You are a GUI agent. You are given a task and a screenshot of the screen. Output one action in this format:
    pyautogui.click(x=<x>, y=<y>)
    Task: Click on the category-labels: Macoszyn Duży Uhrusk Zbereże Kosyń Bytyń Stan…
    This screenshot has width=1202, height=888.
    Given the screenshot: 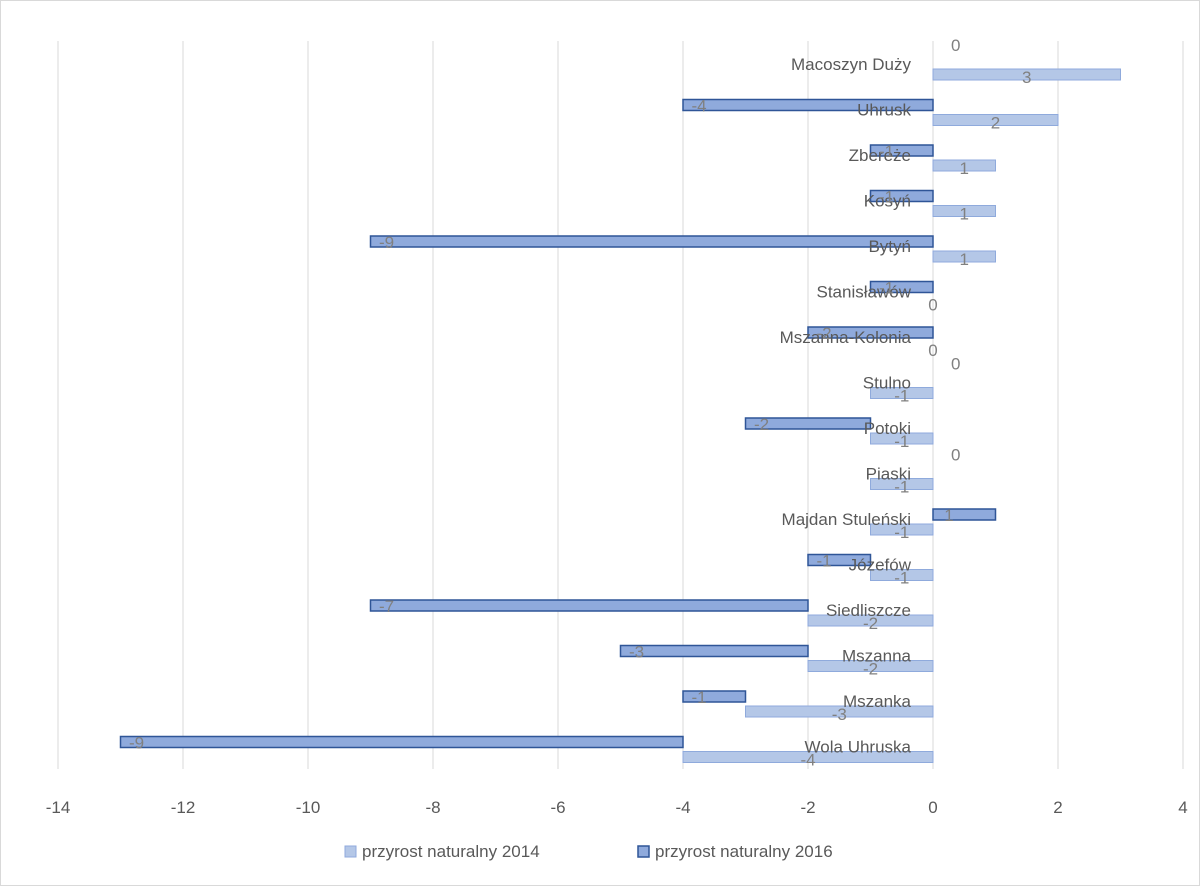 What is the action you would take?
    pyautogui.click(x=846, y=406)
    